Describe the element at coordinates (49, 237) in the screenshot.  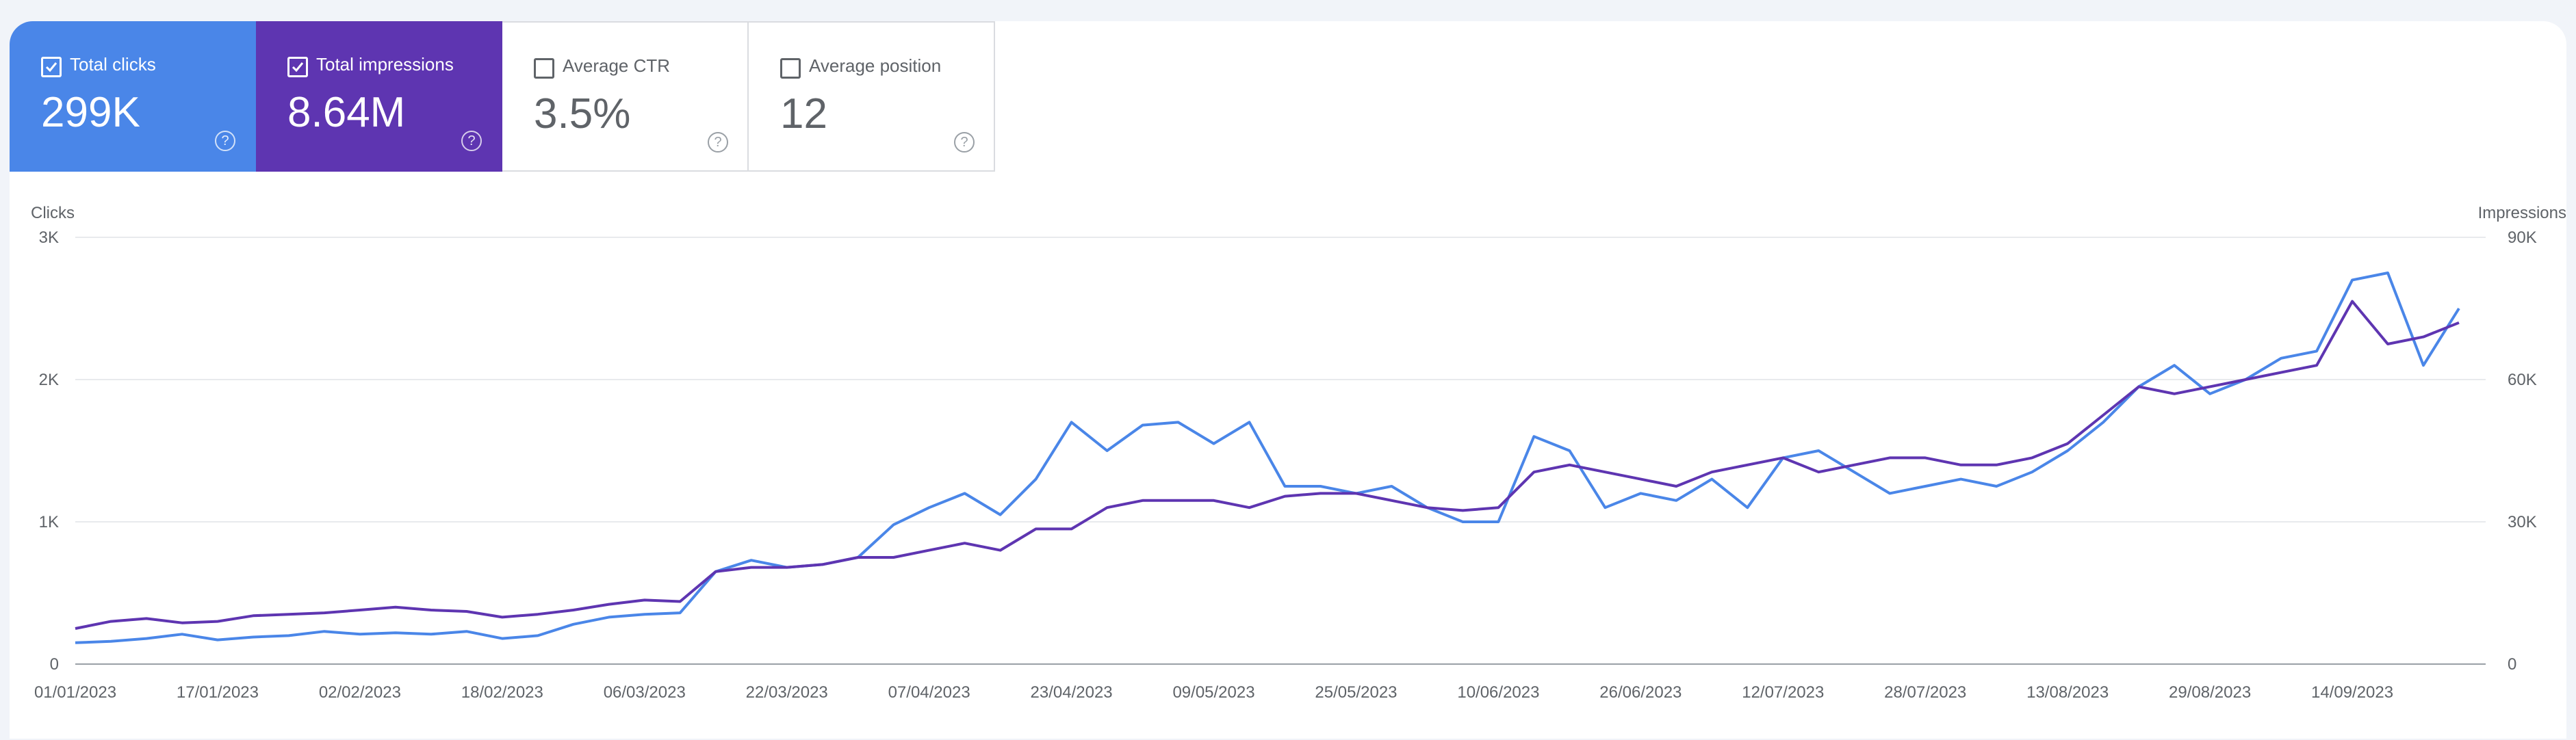
I see `y-tick-label-left: 3K` at that location.